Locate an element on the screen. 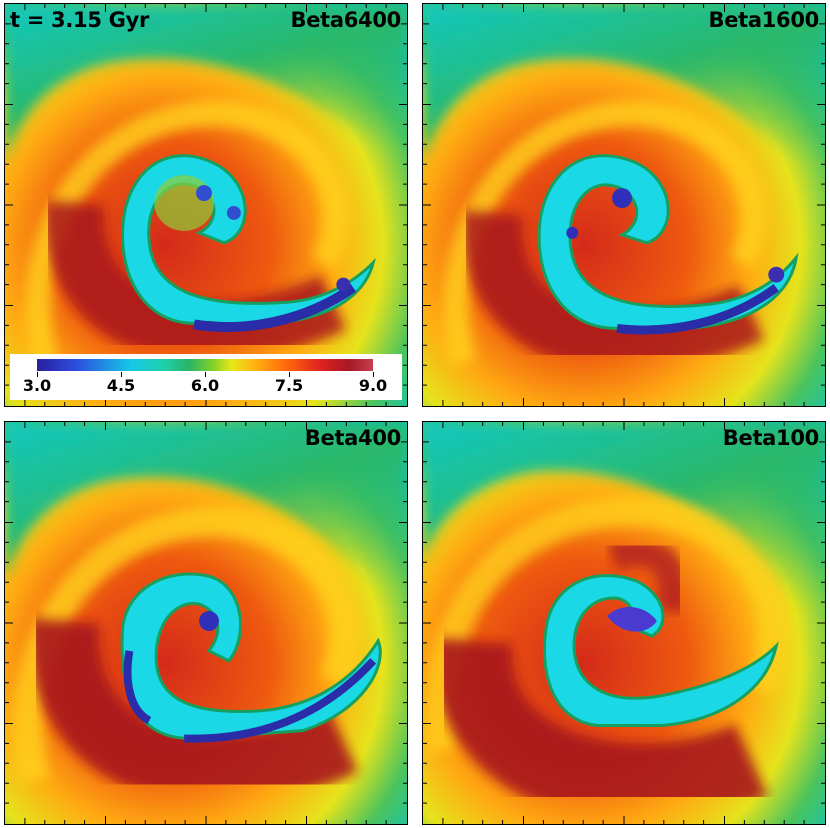  colorbar-label: 9.0 is located at coordinates (373, 385).